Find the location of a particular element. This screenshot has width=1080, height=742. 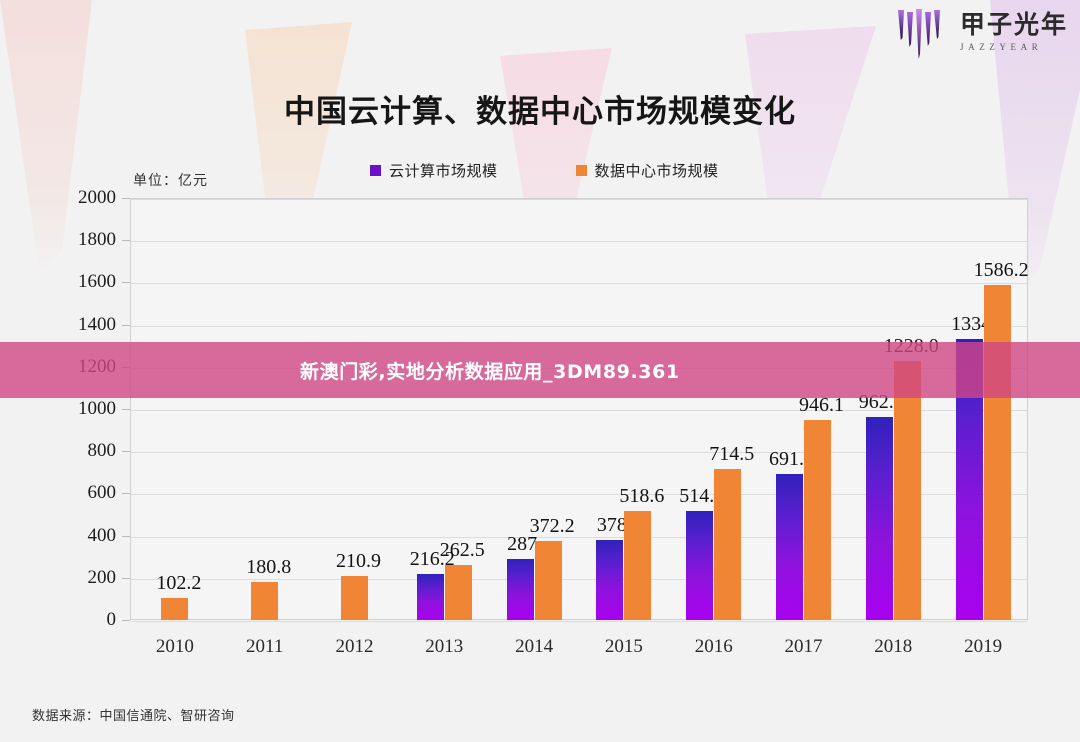

bar-group: 1334 1586.2 is located at coordinates (983, 409).